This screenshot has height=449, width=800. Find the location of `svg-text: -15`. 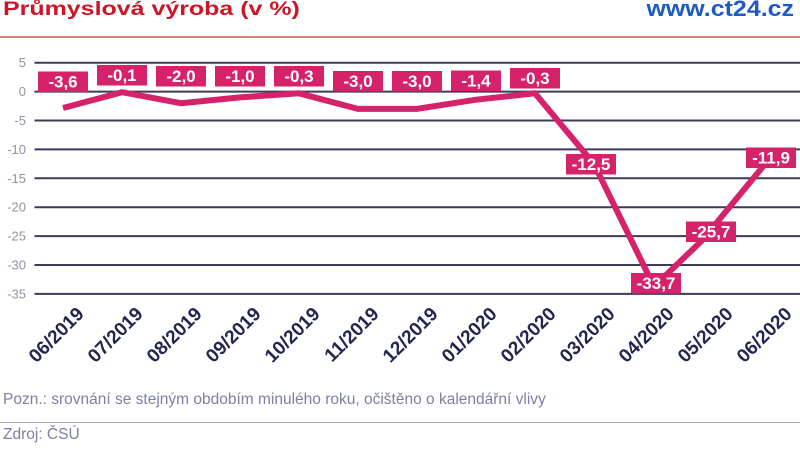

svg-text: -15 is located at coordinates (16, 178).